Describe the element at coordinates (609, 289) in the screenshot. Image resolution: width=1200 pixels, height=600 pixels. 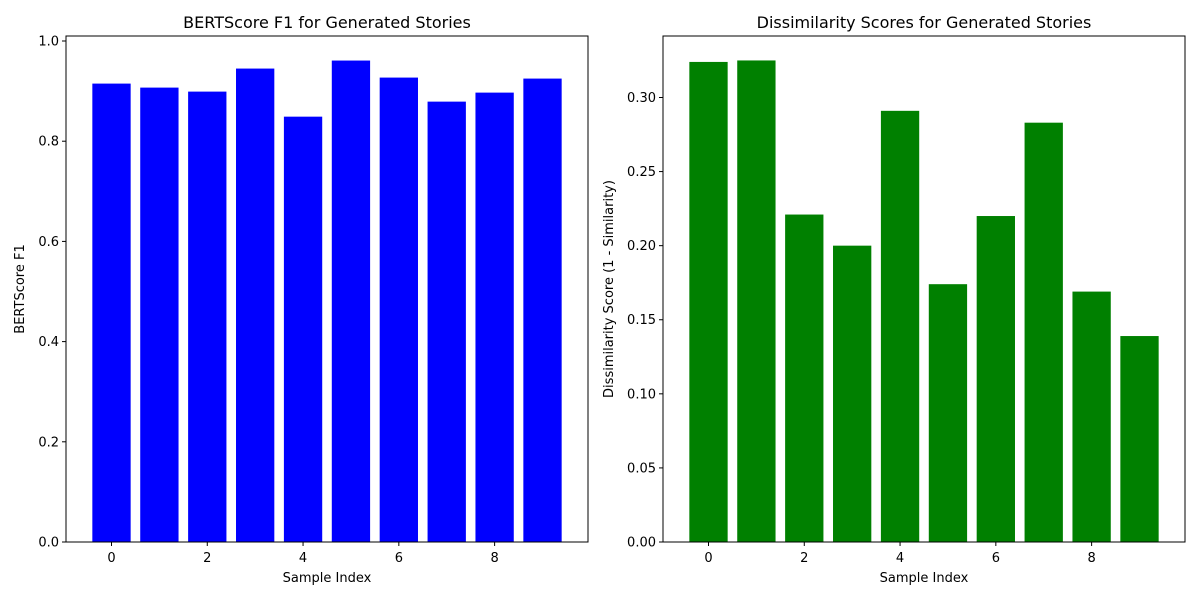
I see `y-axis-label: Dissimilarity Score (1 - Similarity)` at that location.